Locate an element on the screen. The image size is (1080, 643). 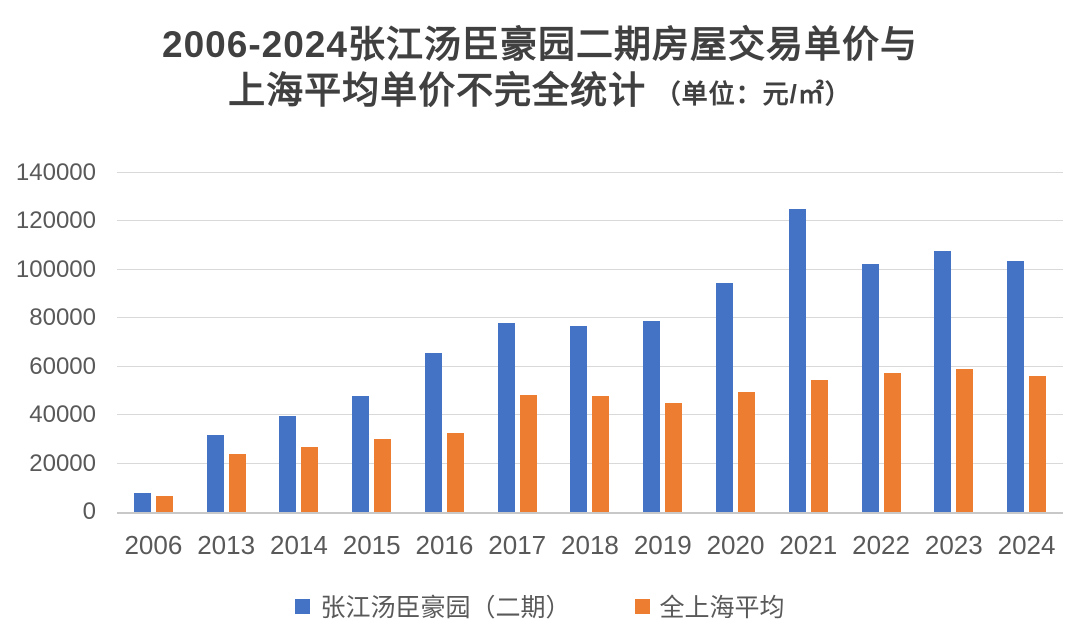
x-axis-tick-label-2024: 2024 is located at coordinates (1026, 545).